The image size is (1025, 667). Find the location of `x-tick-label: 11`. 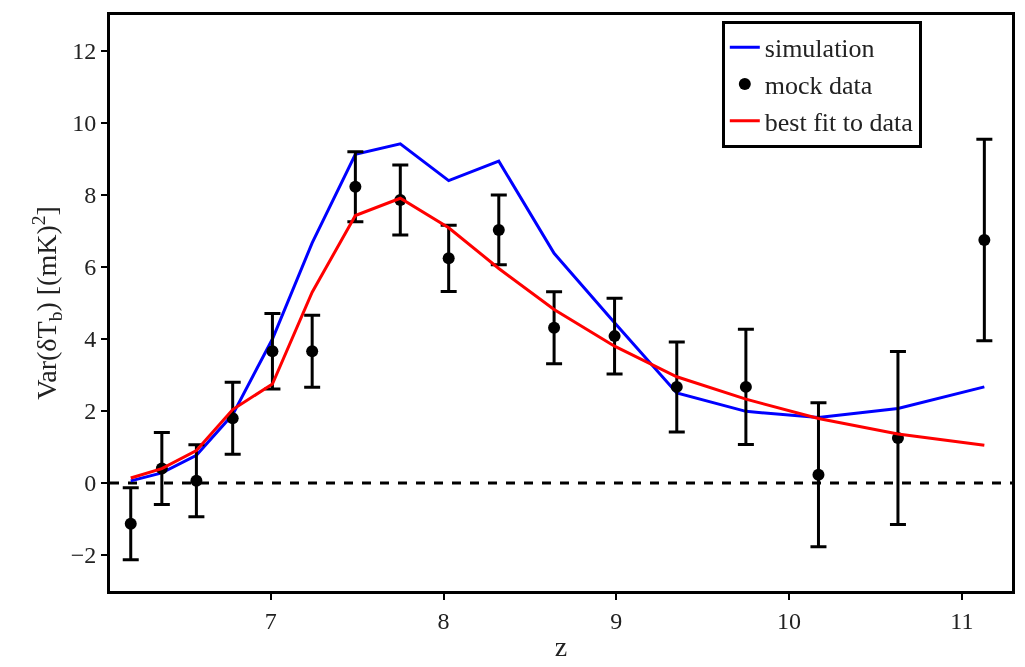

x-tick-label: 11 is located at coordinates (962, 620).